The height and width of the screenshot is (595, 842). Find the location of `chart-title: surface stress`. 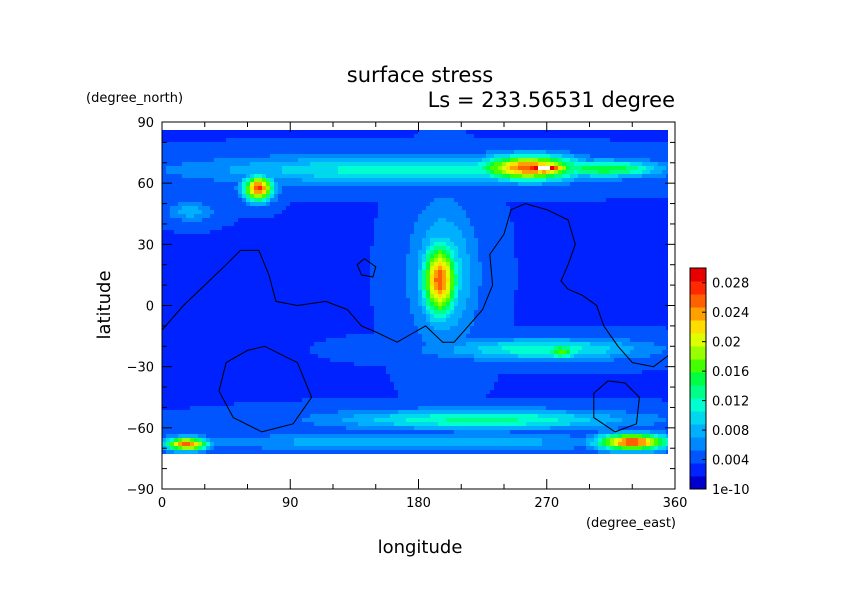

chart-title: surface stress is located at coordinates (420, 75).